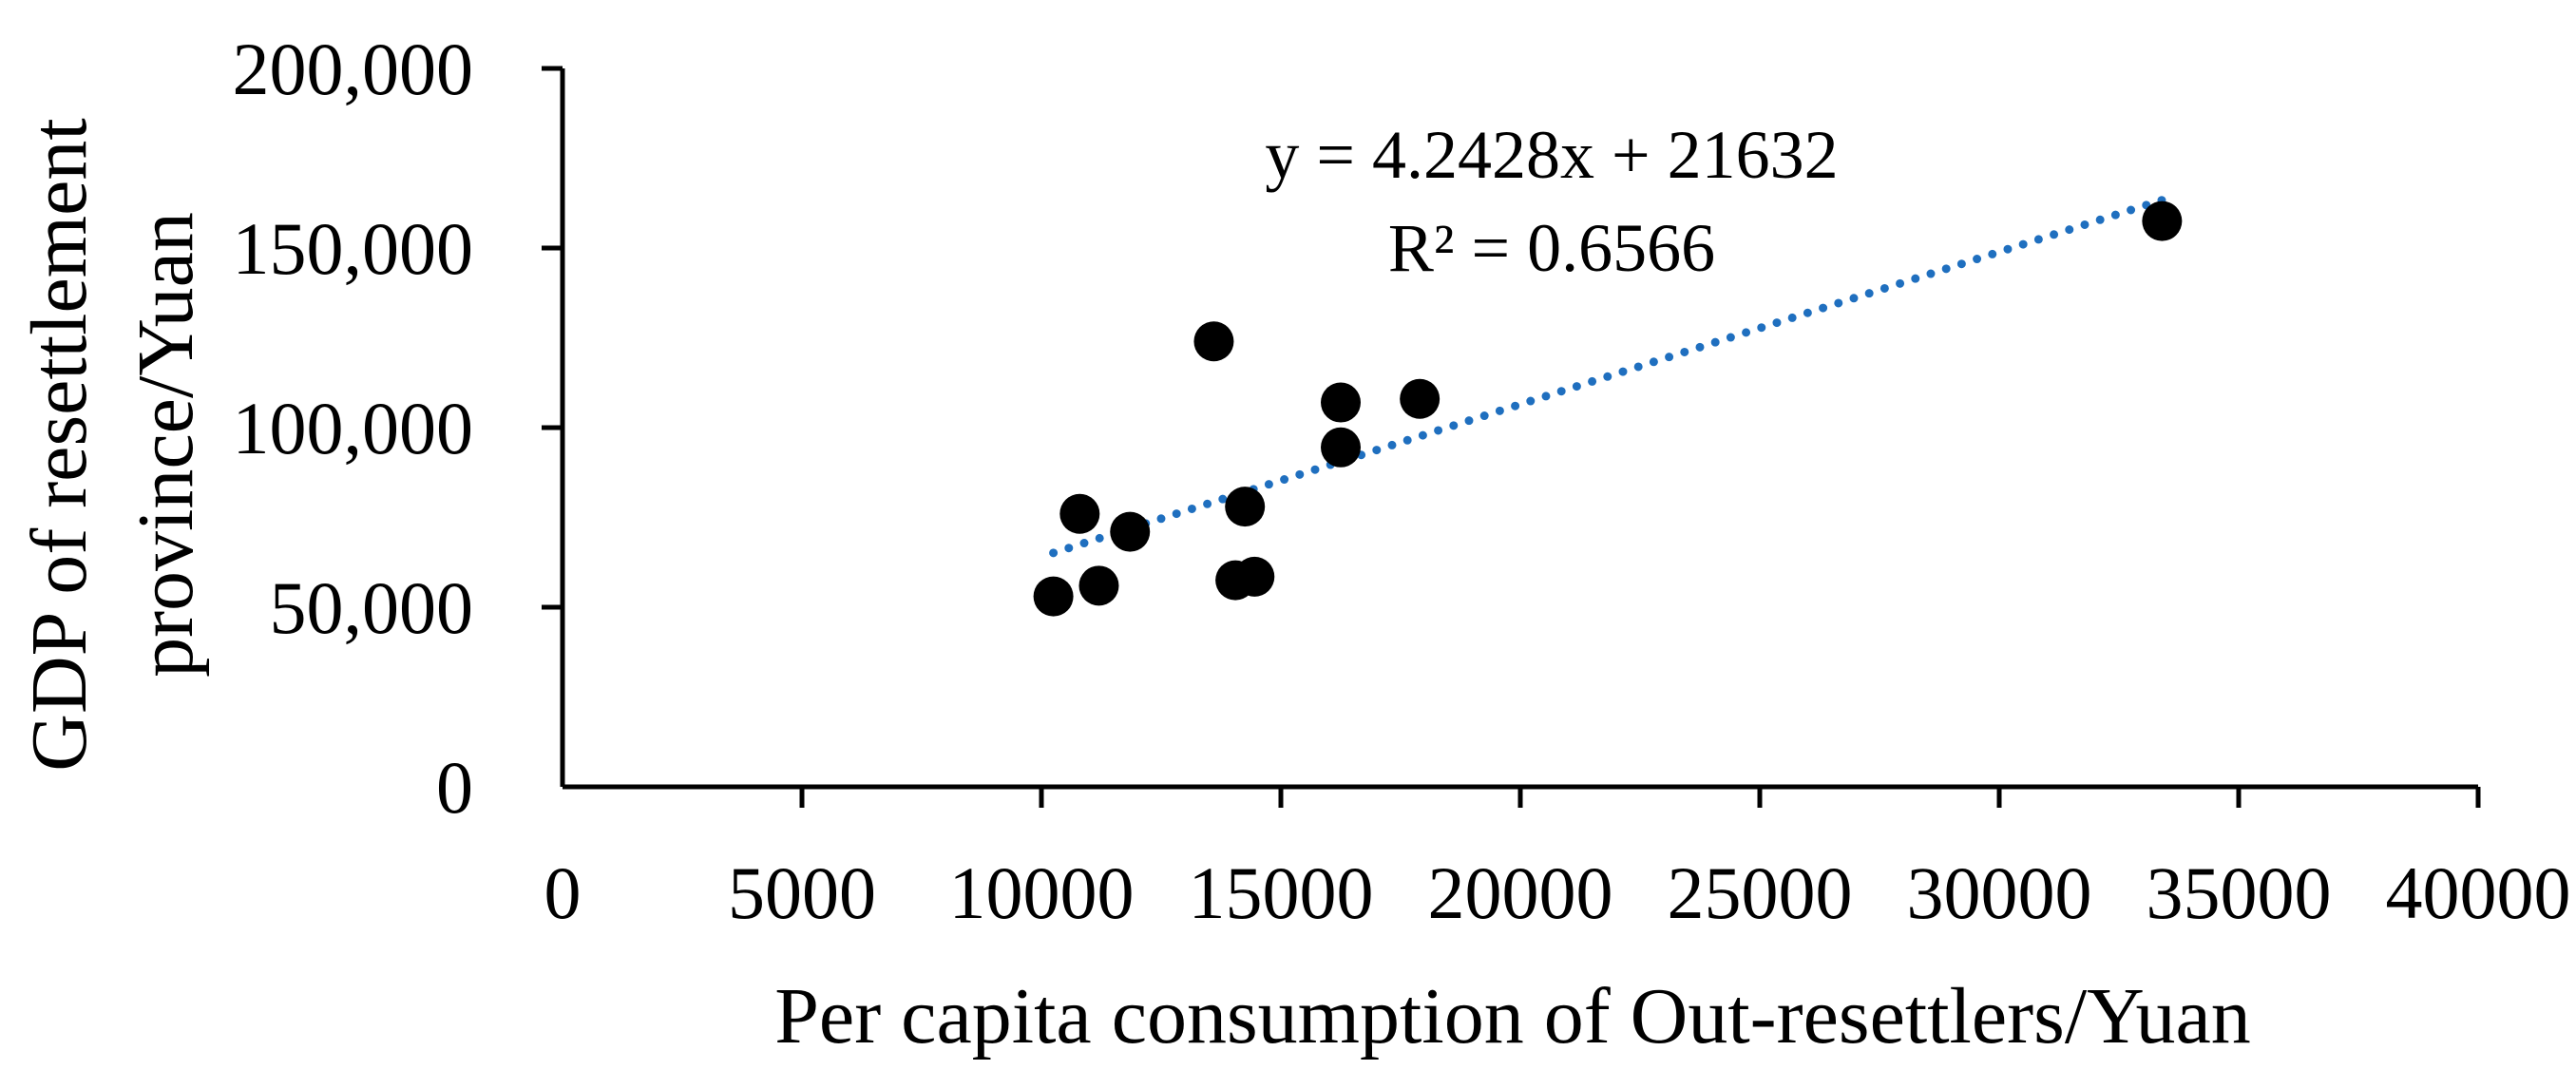 The image size is (2576, 1070). What do you see at coordinates (353, 69) in the screenshot?
I see `y-tick-label: 200,000` at bounding box center [353, 69].